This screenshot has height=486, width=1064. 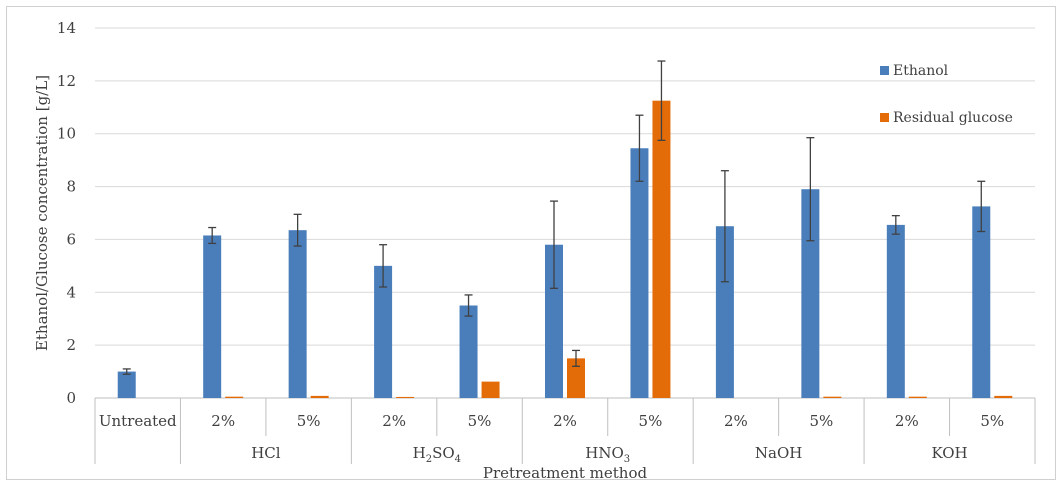 I want to click on category-label: Untreated, so click(x=138, y=421).